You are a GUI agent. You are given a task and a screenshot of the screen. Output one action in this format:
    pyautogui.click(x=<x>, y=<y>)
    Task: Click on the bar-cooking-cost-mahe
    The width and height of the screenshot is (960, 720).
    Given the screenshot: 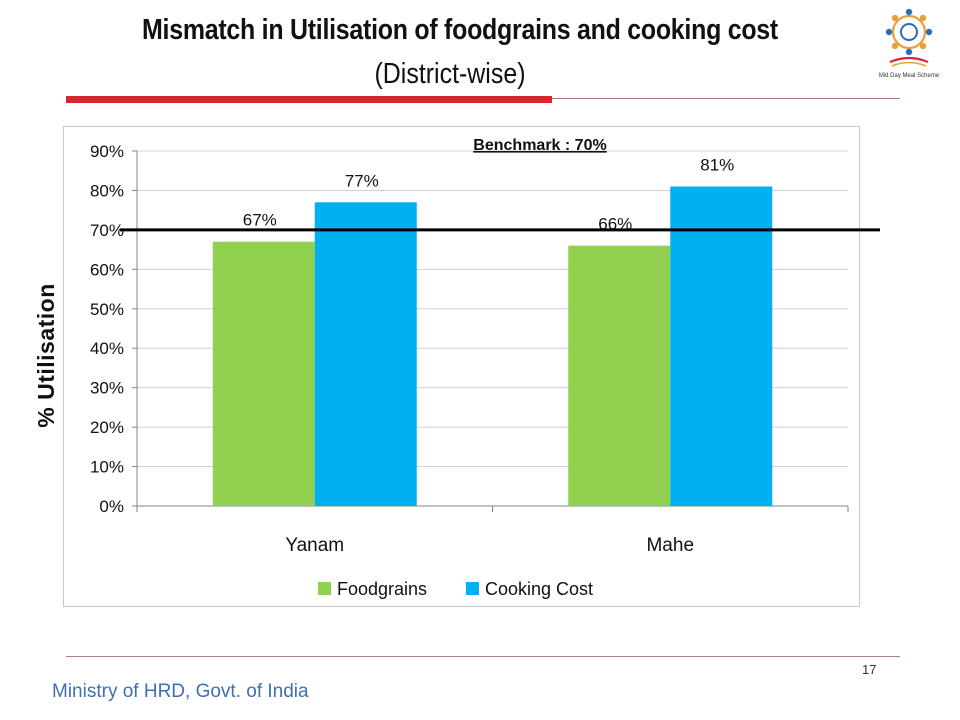 What is the action you would take?
    pyautogui.click(x=721, y=346)
    